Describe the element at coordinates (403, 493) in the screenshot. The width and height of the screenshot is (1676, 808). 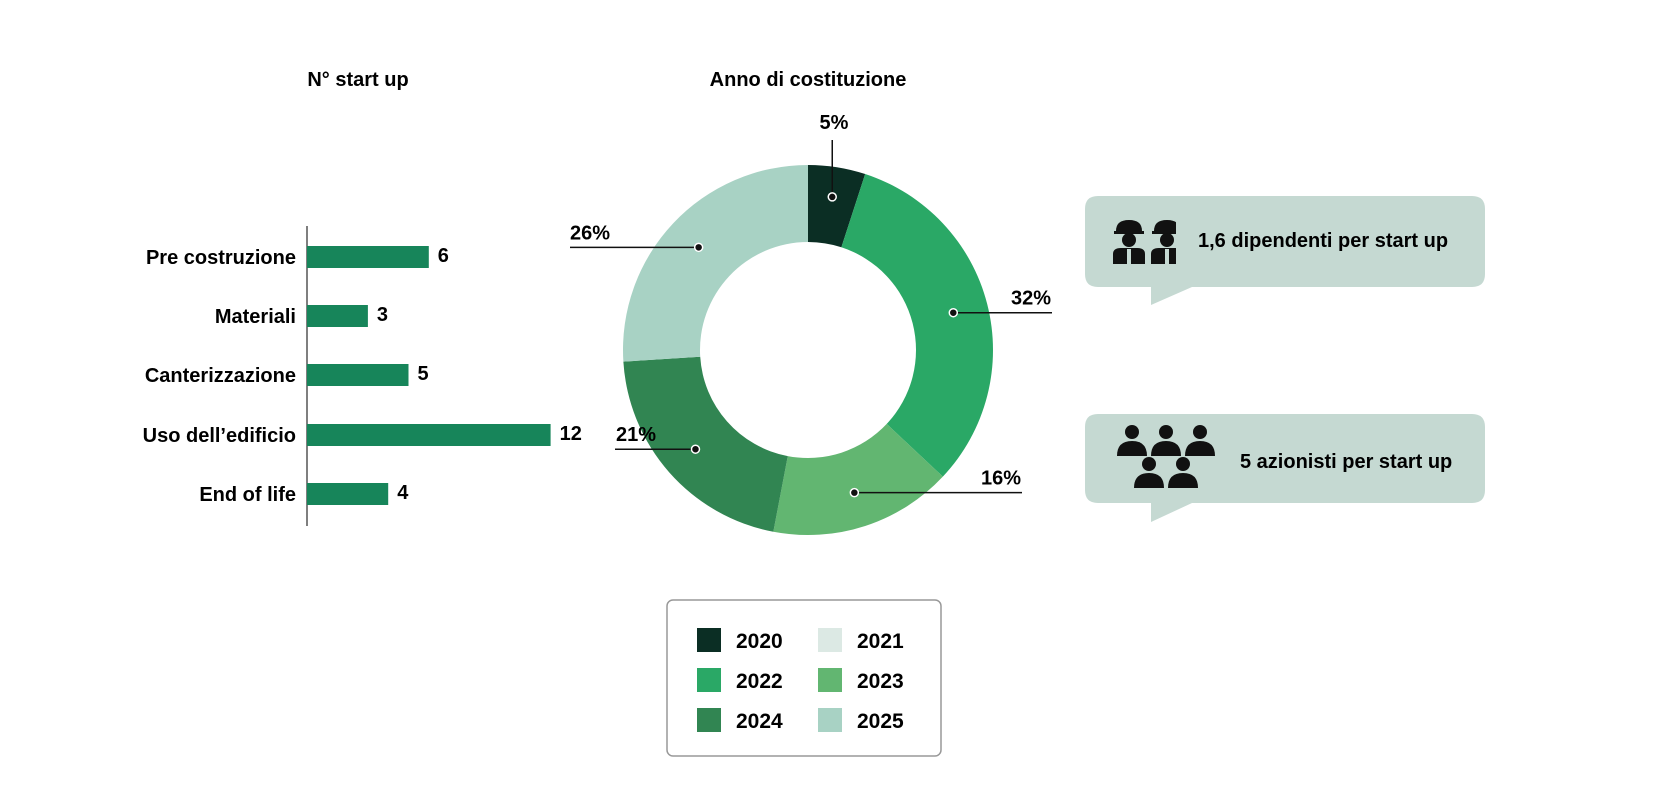
I see `bar-value-label: 4` at that location.